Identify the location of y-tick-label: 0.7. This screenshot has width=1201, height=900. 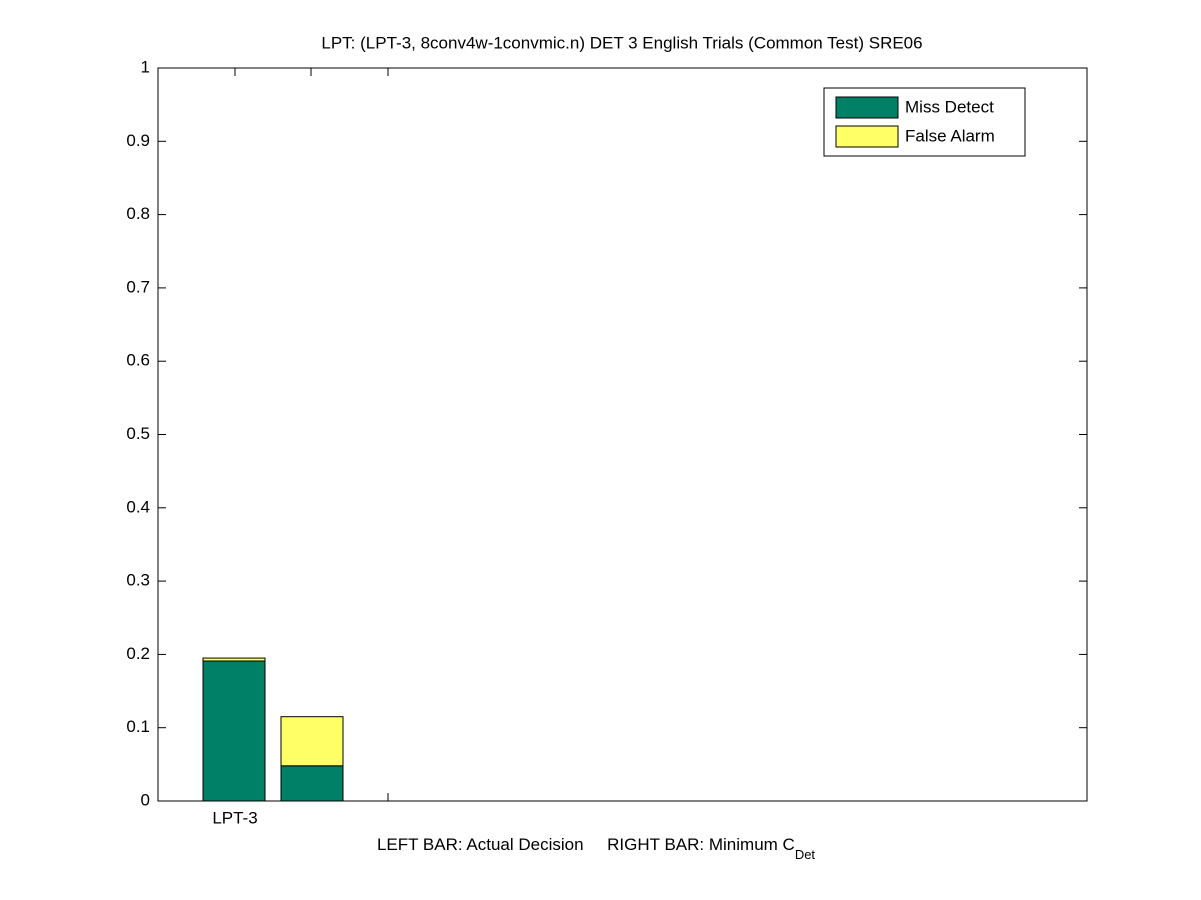
(138, 286).